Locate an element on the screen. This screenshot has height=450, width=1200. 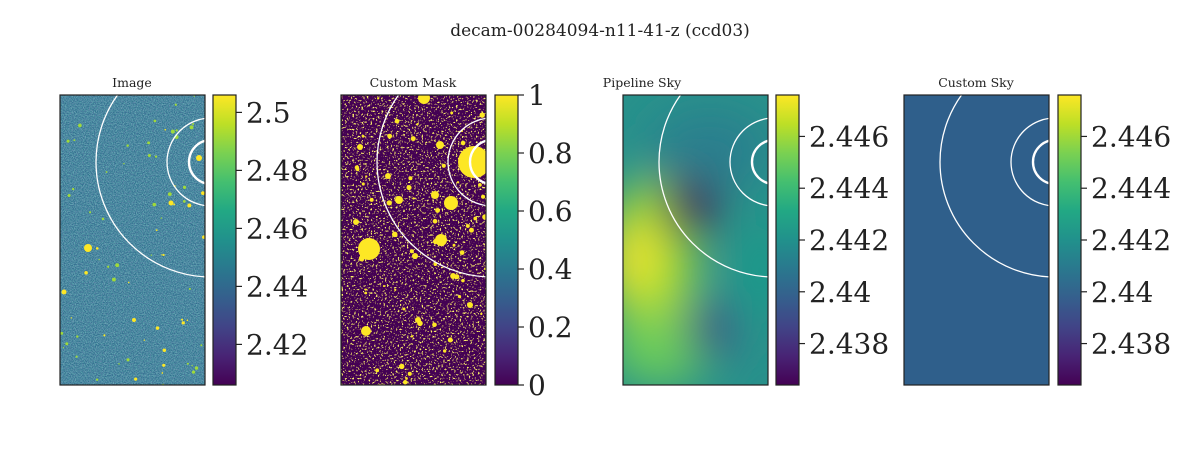
colorbar-tick-label: 0 is located at coordinates (537, 385).